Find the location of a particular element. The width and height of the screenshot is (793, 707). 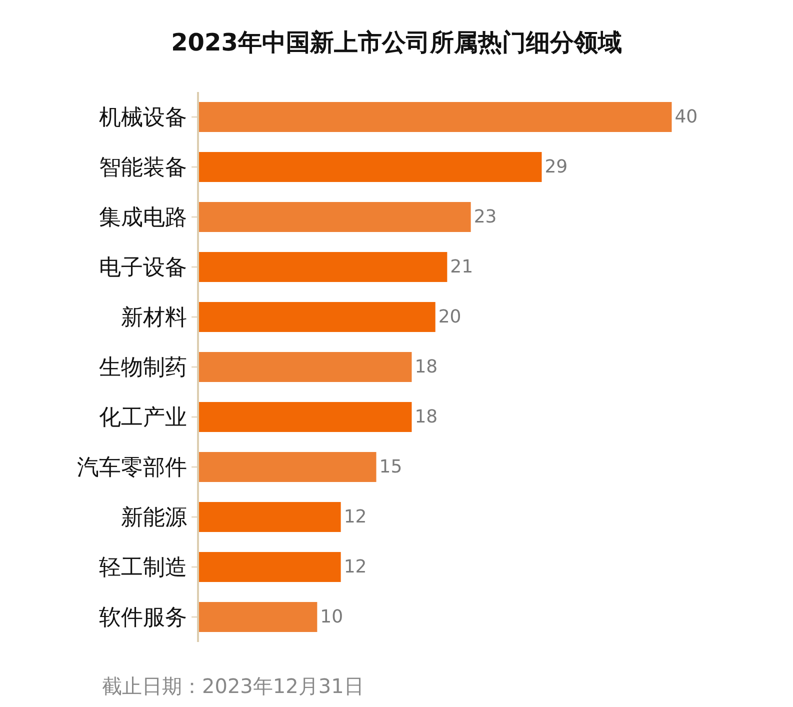

y-tick-label: 集成电路 is located at coordinates (142, 218).